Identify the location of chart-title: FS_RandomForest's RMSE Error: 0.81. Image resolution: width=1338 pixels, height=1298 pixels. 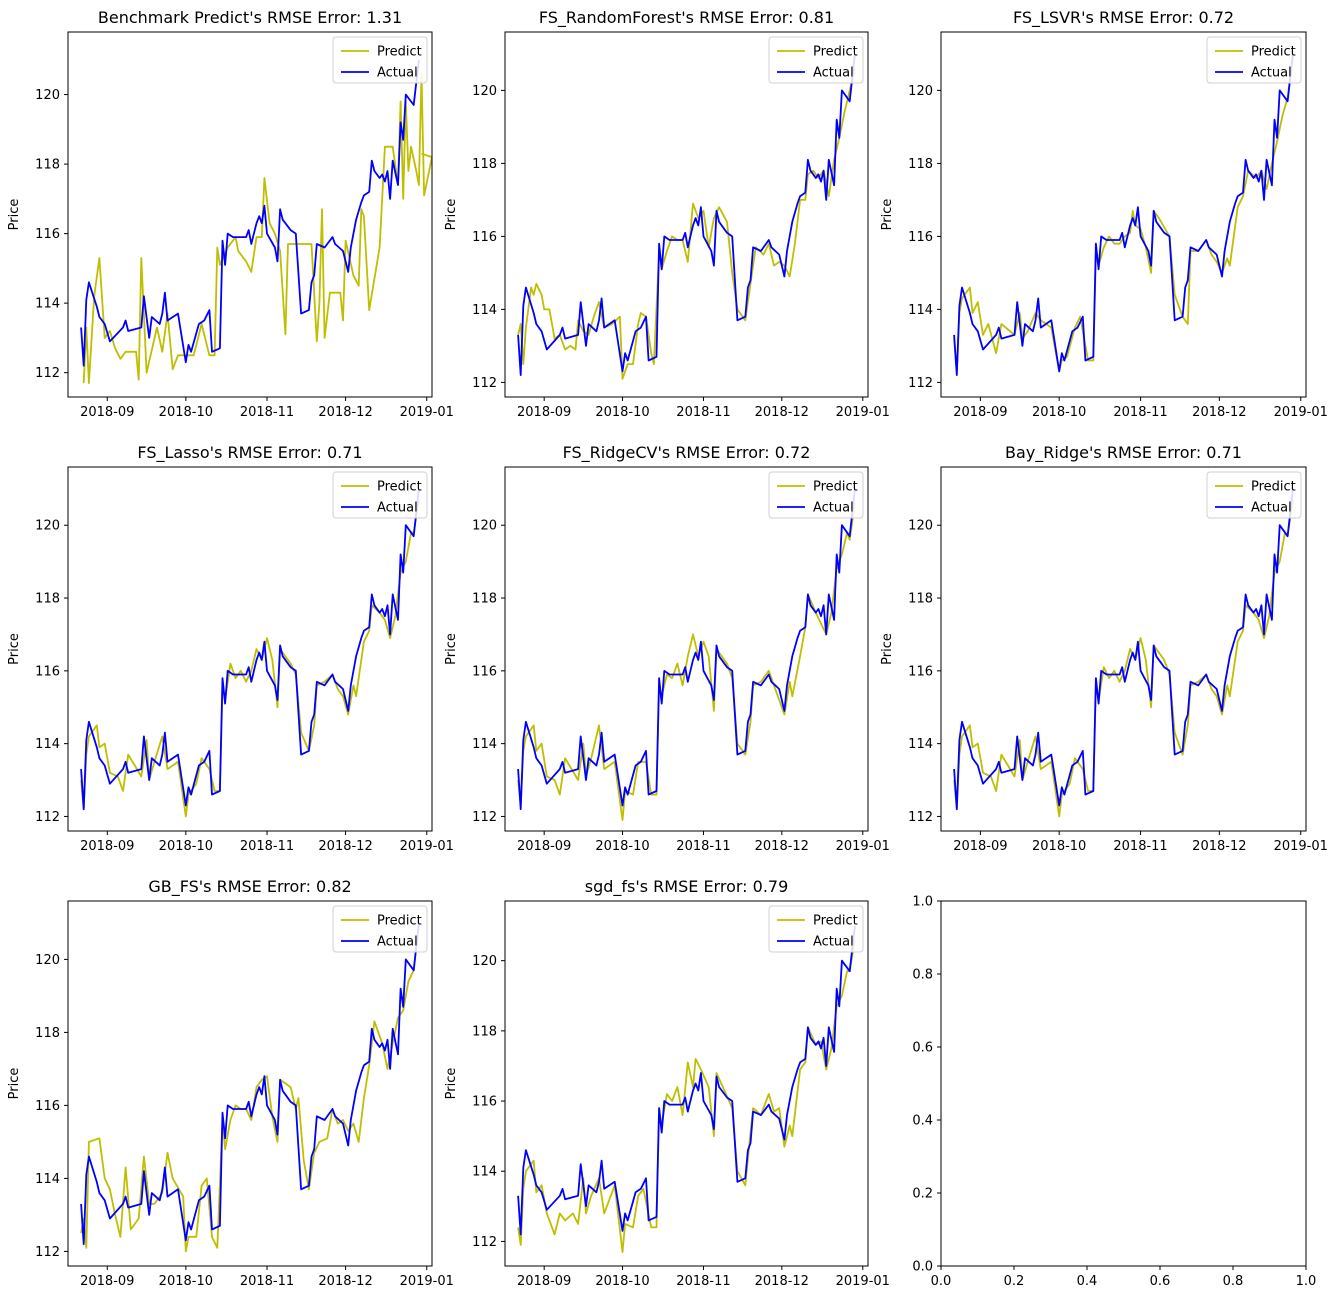
(686, 18).